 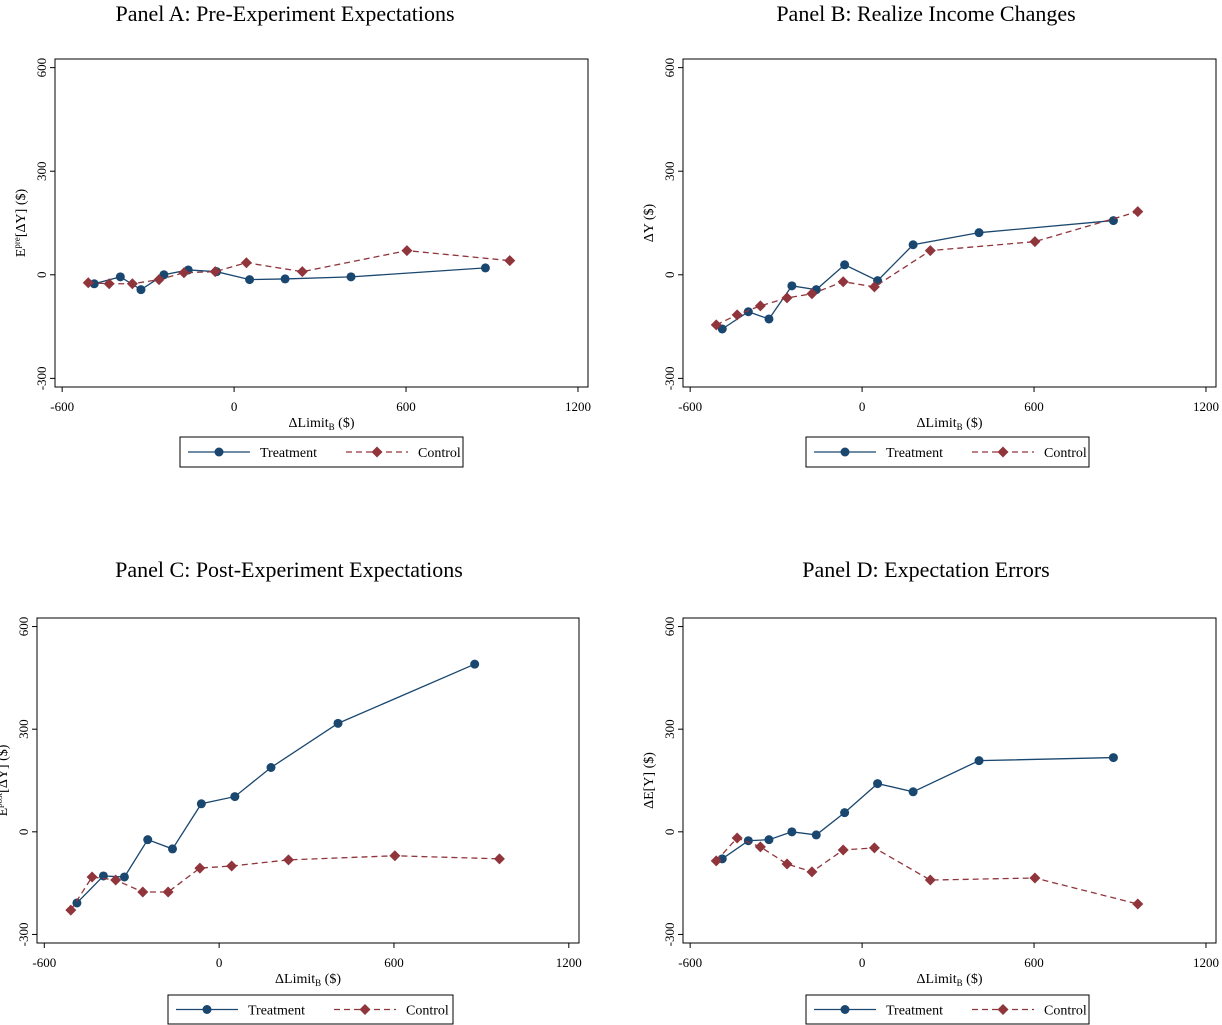 What do you see at coordinates (20, 223) in the screenshot?
I see `y-axis-label: Epre[ΔY] ($)` at bounding box center [20, 223].